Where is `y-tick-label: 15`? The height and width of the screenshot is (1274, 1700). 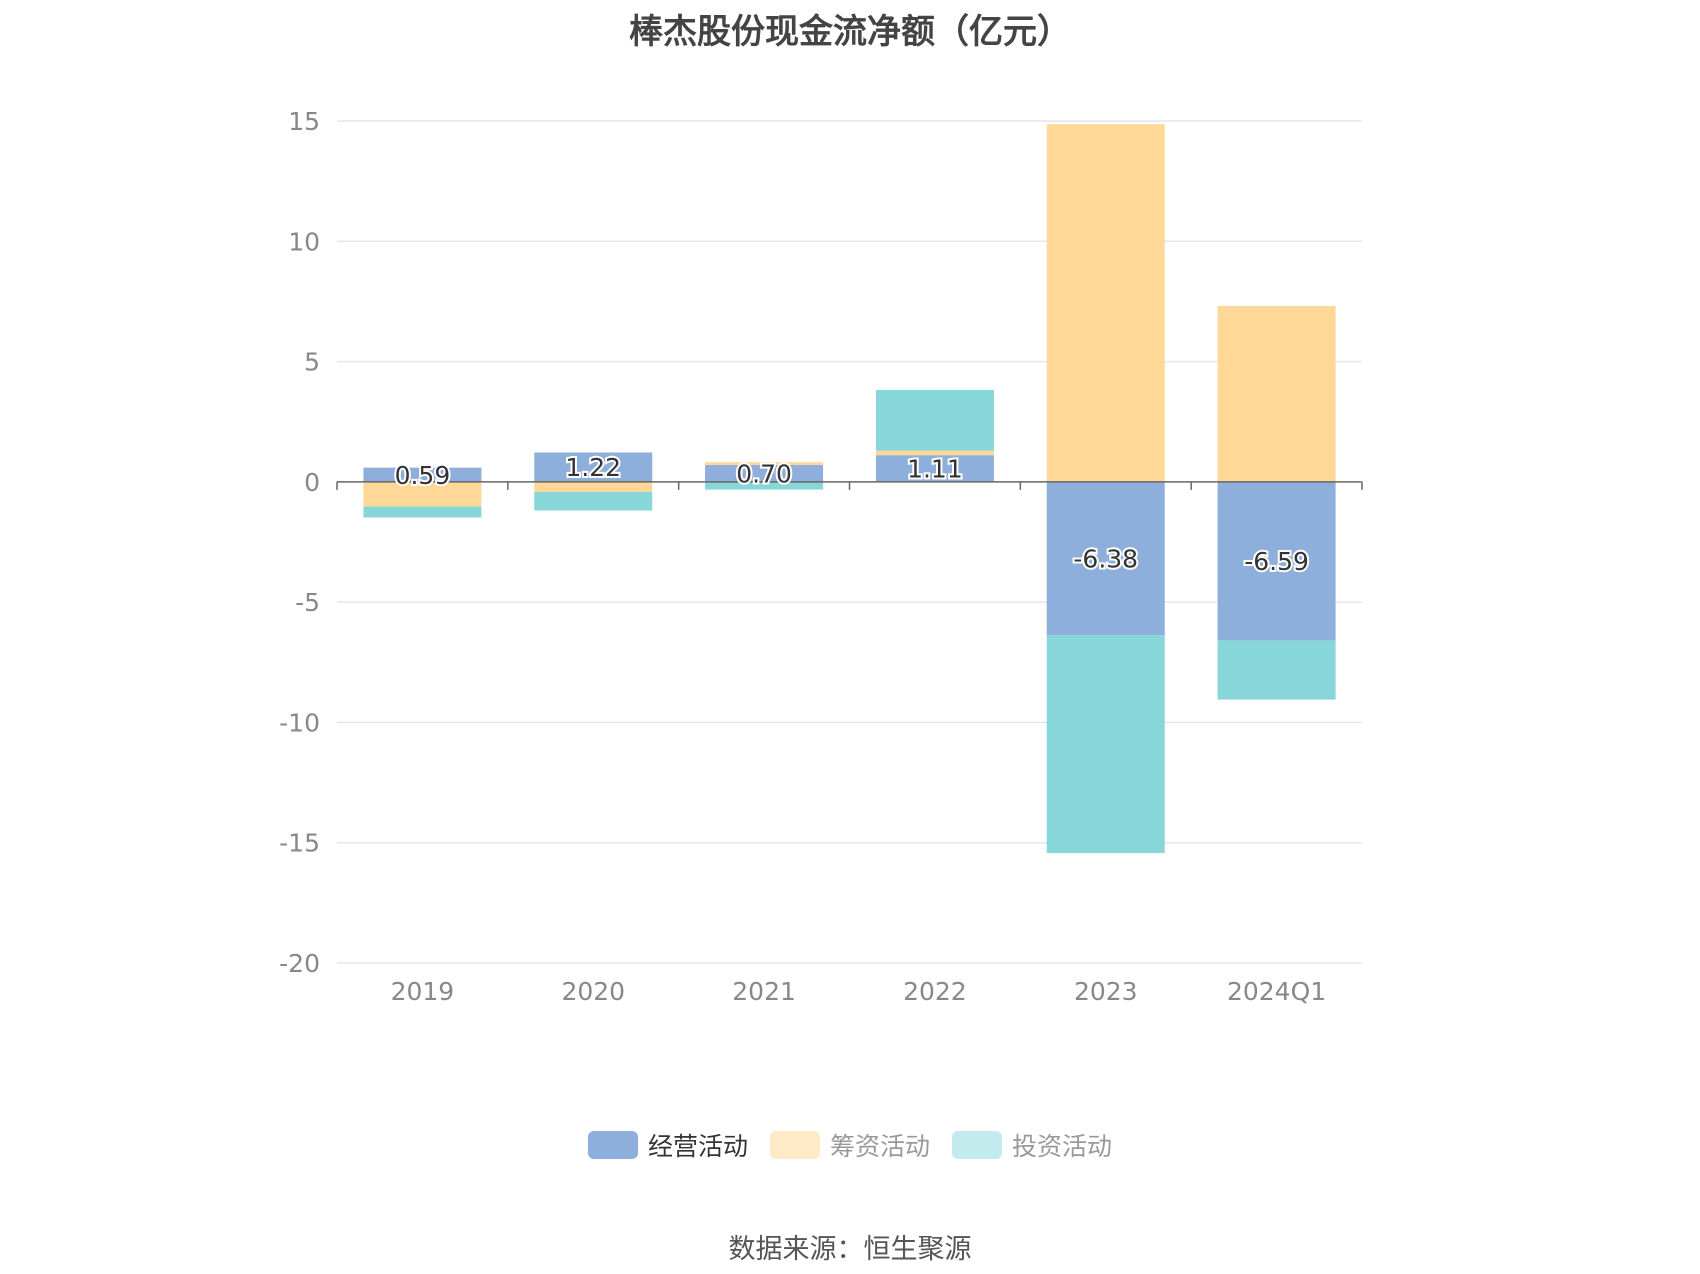 y-tick-label: 15 is located at coordinates (304, 121).